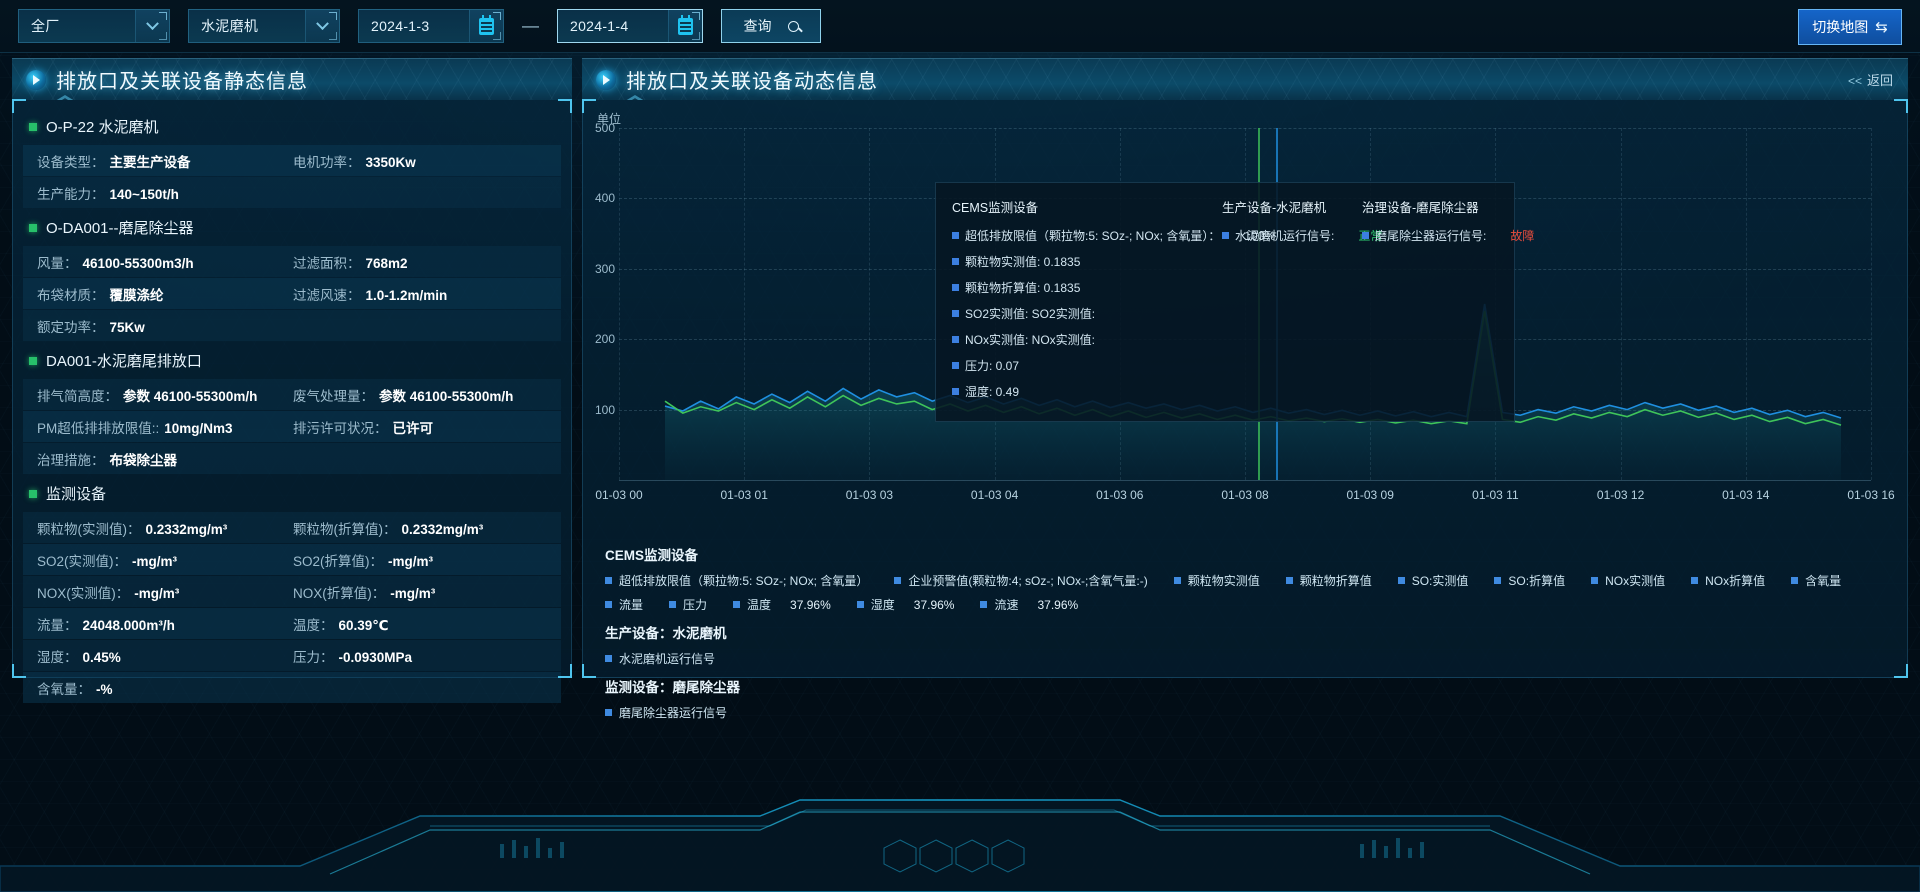 The width and height of the screenshot is (1920, 892). Describe the element at coordinates (759, 605) in the screenshot. I see `legend-item-label: 温度` at that location.